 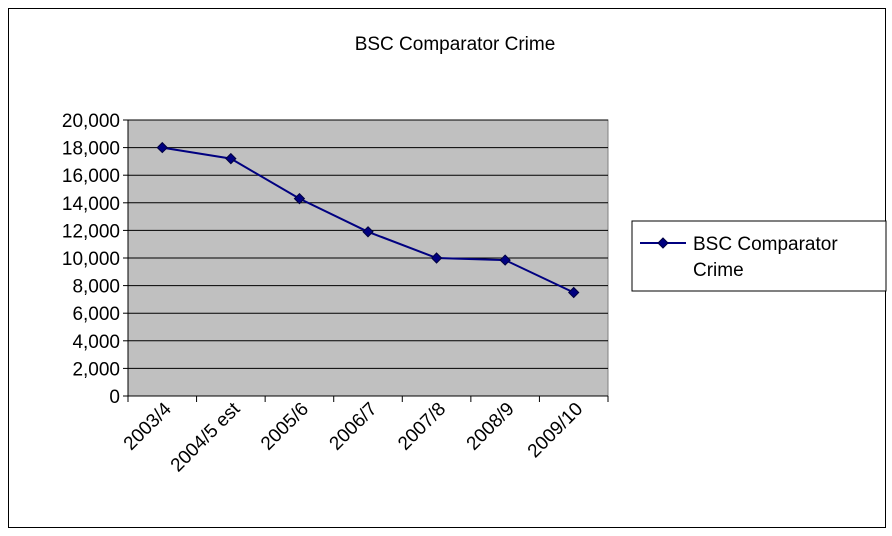 I want to click on y-tick-label: 12,000, so click(x=91, y=231).